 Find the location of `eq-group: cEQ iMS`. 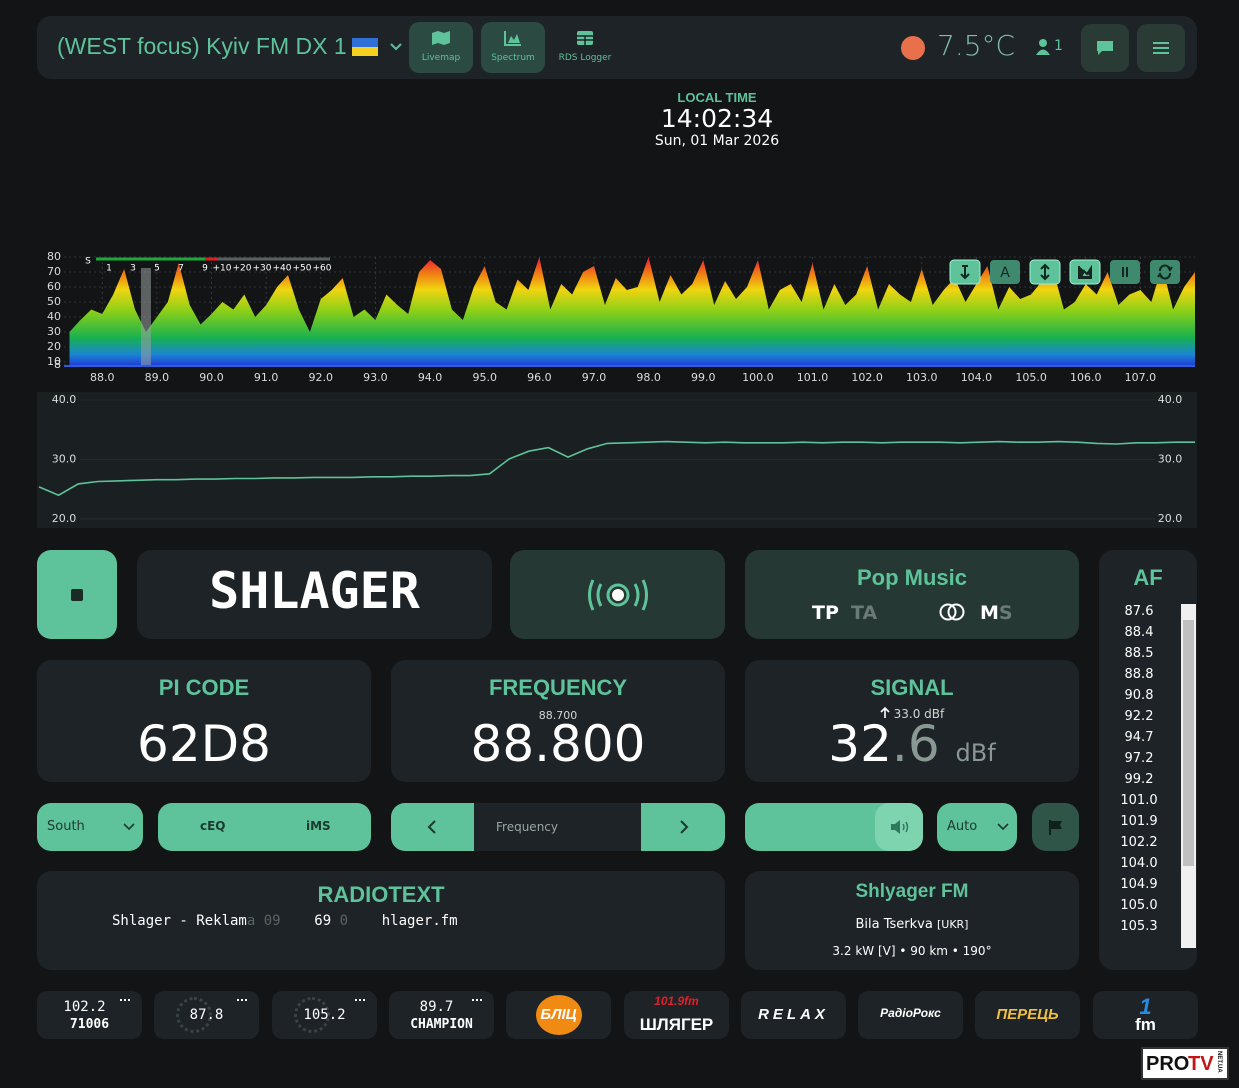

eq-group: cEQ iMS is located at coordinates (264, 827).